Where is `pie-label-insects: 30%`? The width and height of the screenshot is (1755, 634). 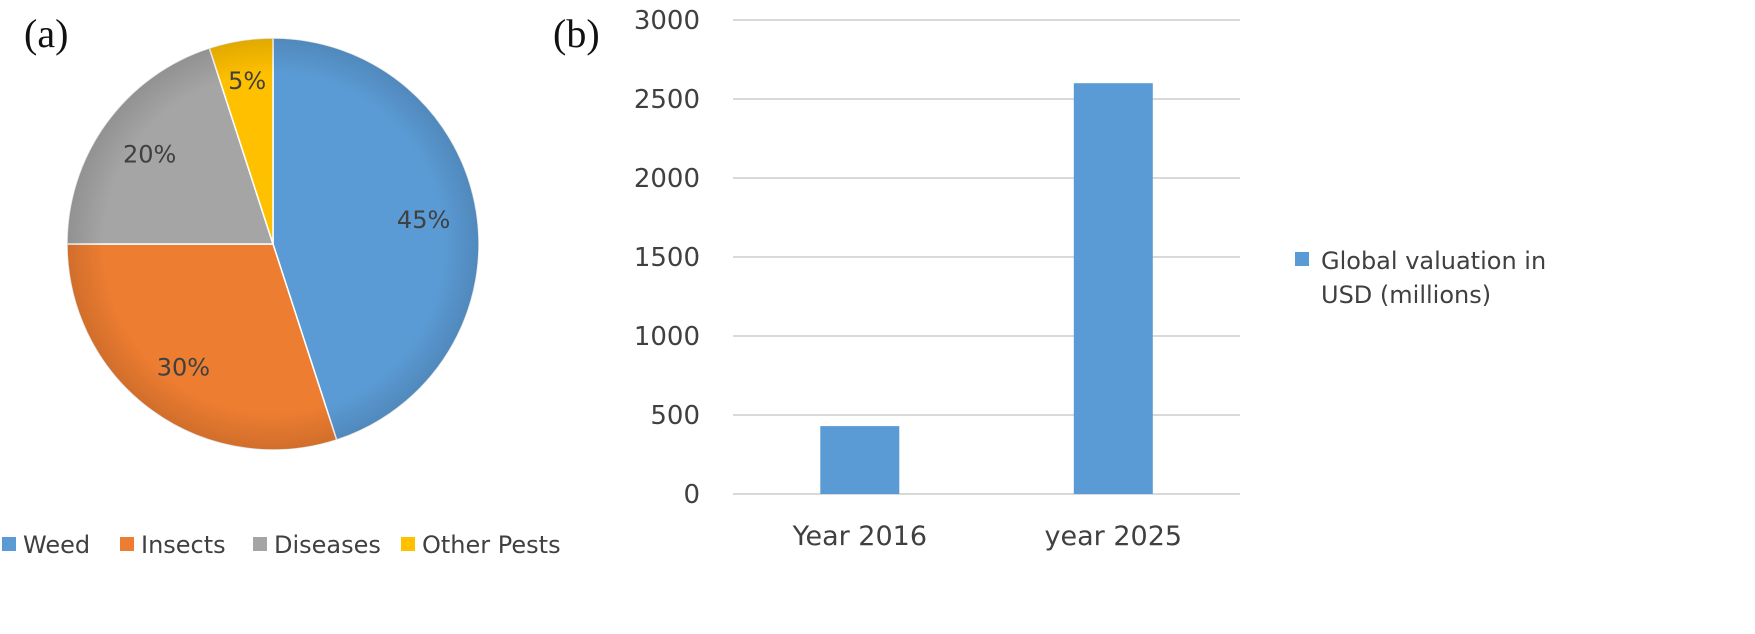
pie-label-insects: 30% is located at coordinates (183, 367).